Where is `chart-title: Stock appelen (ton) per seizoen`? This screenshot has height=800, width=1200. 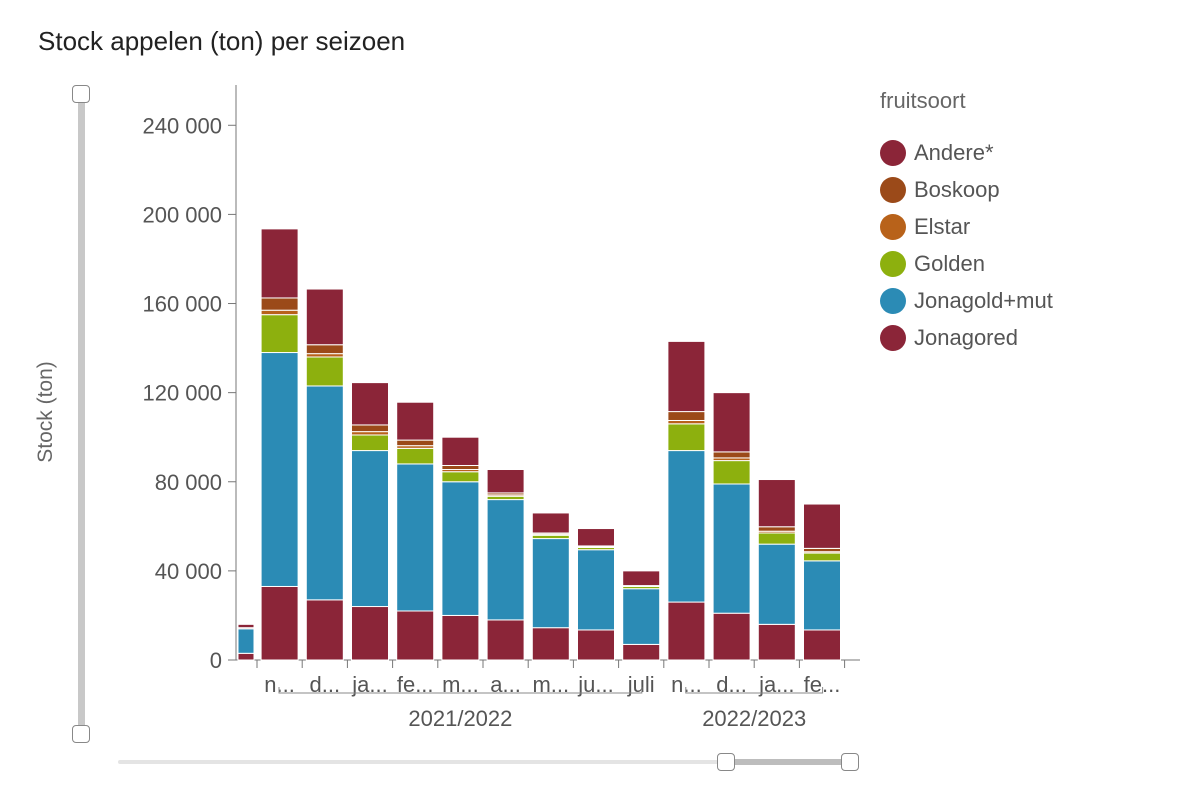 chart-title: Stock appelen (ton) per seizoen is located at coordinates (222, 41).